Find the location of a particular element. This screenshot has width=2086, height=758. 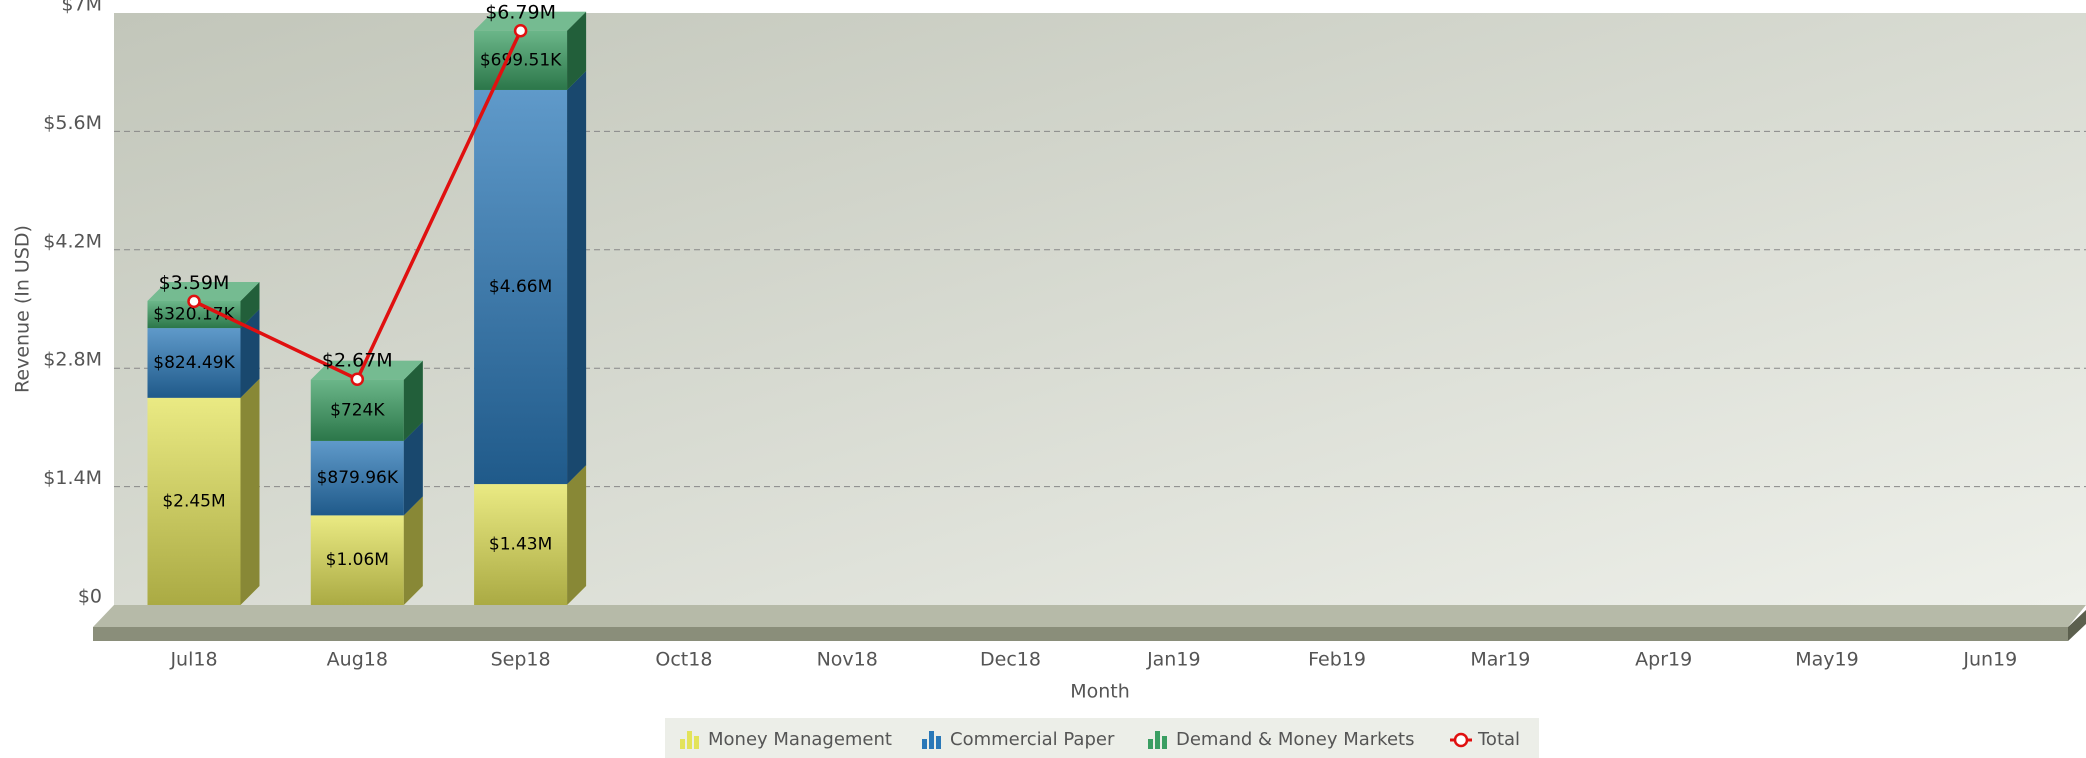

x-tick-label: Mar19 is located at coordinates (1500, 660).